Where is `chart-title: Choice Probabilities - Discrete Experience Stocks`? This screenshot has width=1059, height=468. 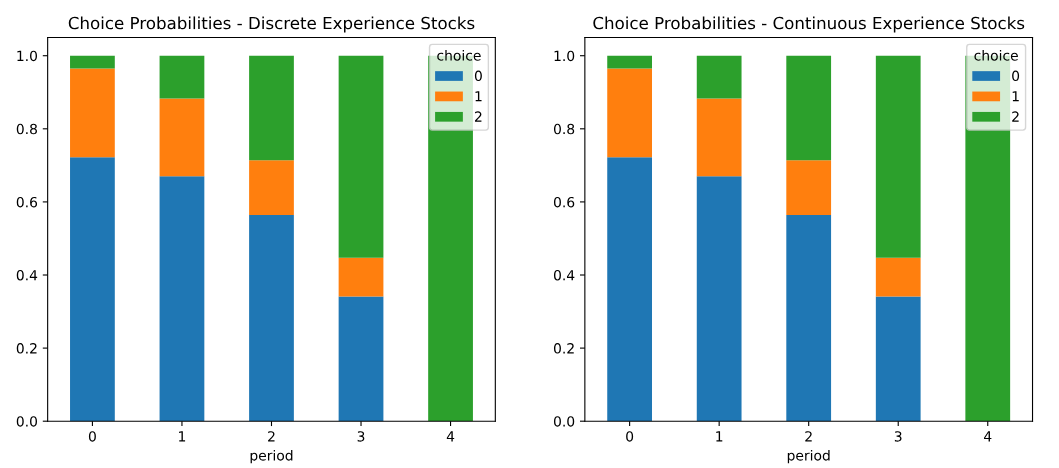 chart-title: Choice Probabilities - Discrete Experience Stocks is located at coordinates (271, 24).